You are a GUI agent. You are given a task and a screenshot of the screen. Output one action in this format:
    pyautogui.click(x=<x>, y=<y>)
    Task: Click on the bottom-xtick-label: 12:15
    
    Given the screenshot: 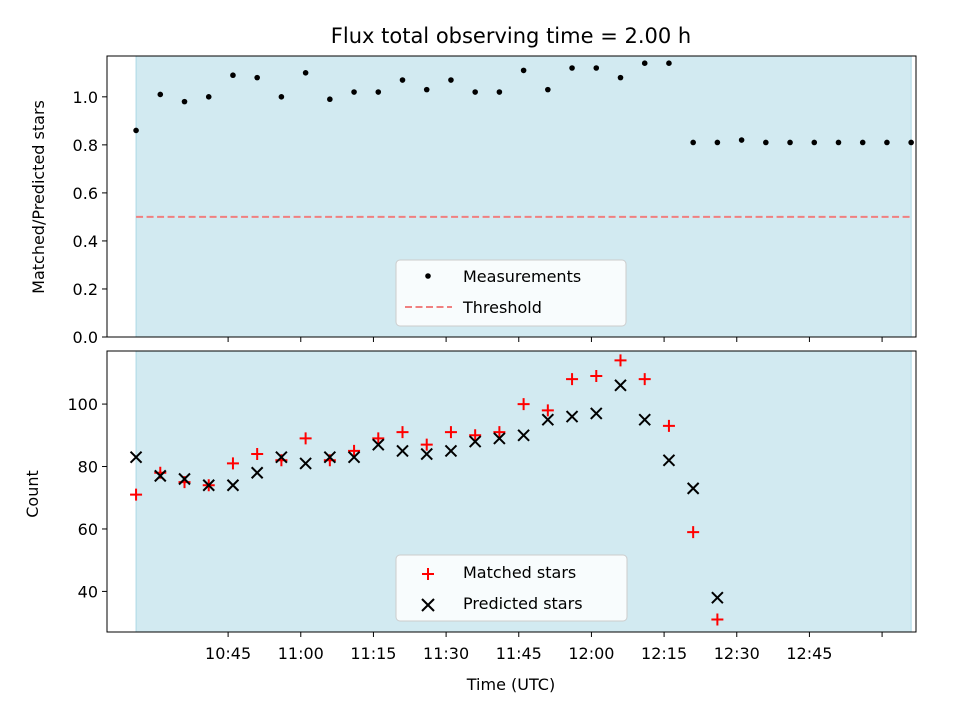 What is the action you would take?
    pyautogui.click(x=664, y=653)
    